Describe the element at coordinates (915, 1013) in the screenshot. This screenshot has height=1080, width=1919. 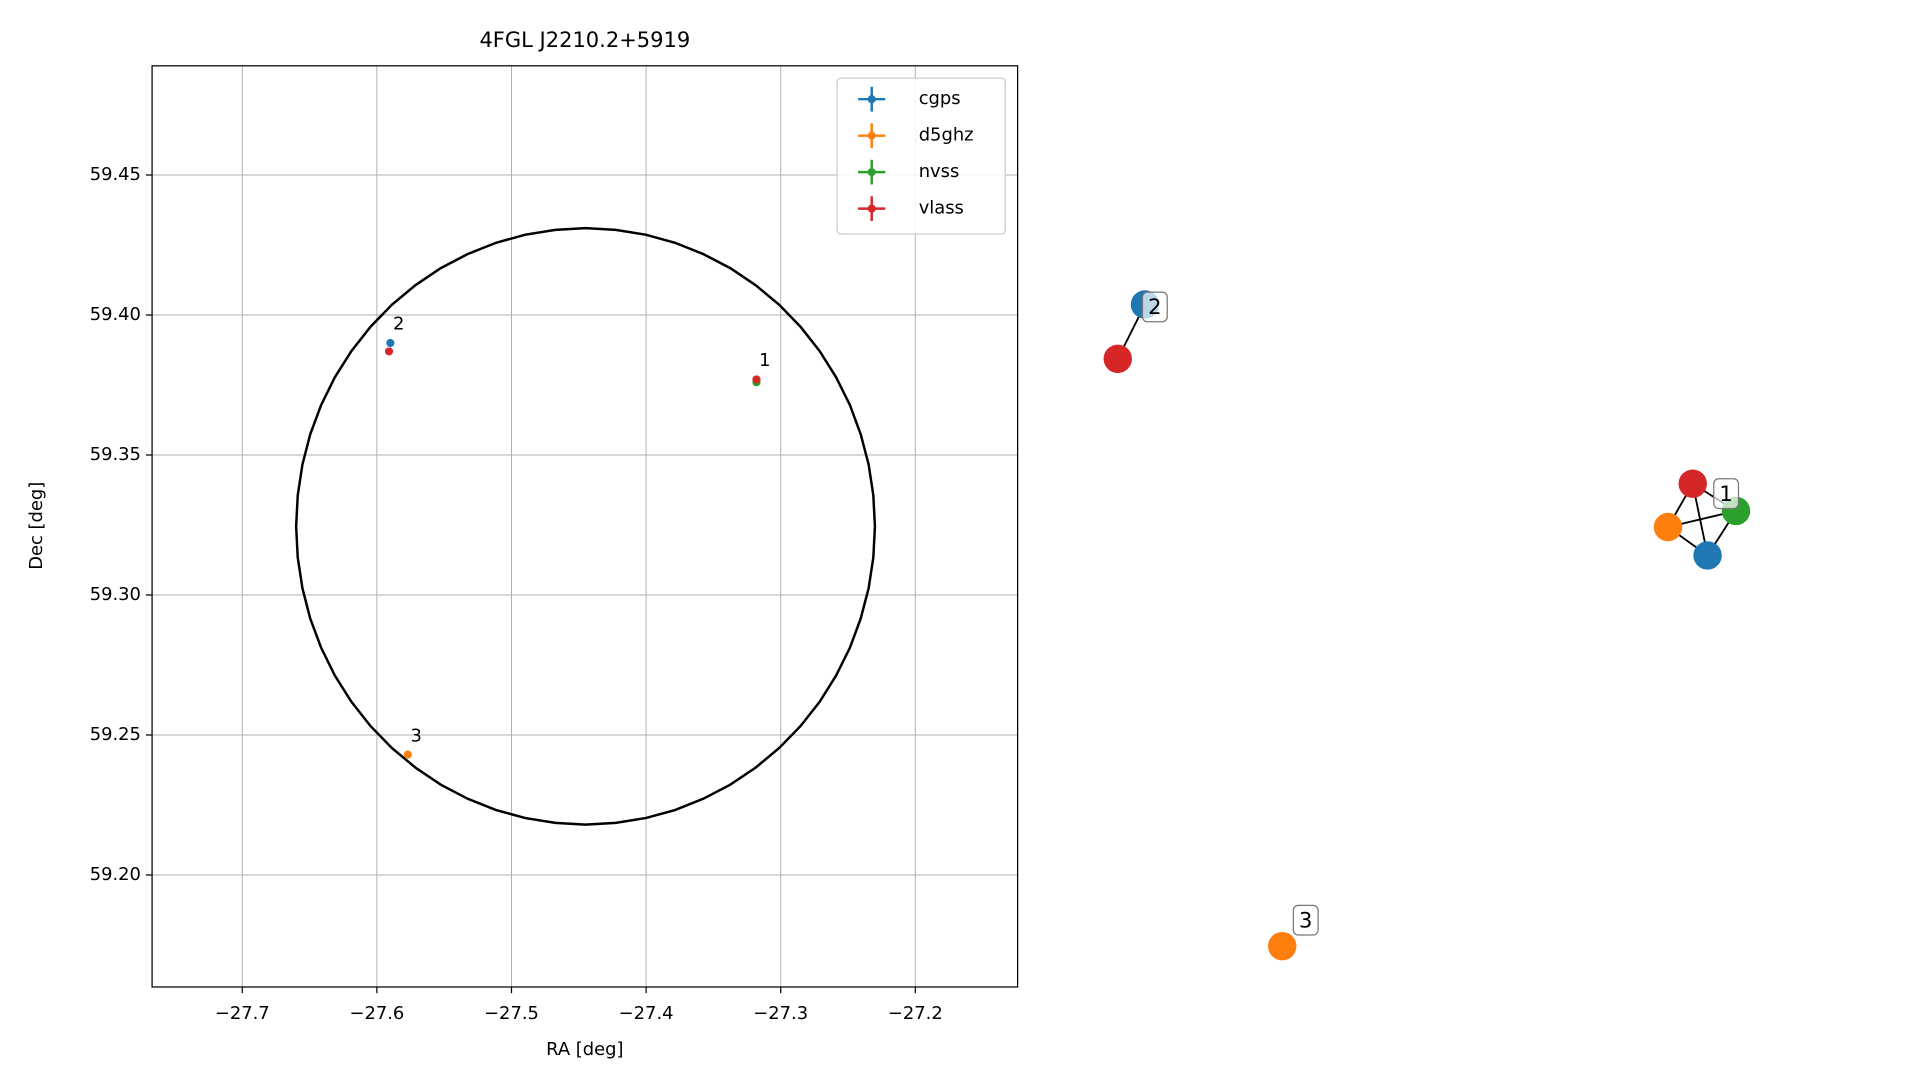
I see `x-tick-label: −27.2` at that location.